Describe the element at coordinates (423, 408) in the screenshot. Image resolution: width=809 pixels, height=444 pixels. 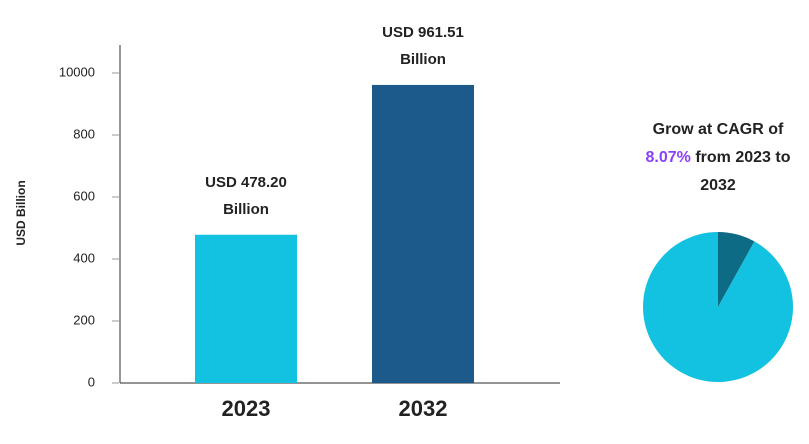
I see `x-tick-label: 2032` at that location.